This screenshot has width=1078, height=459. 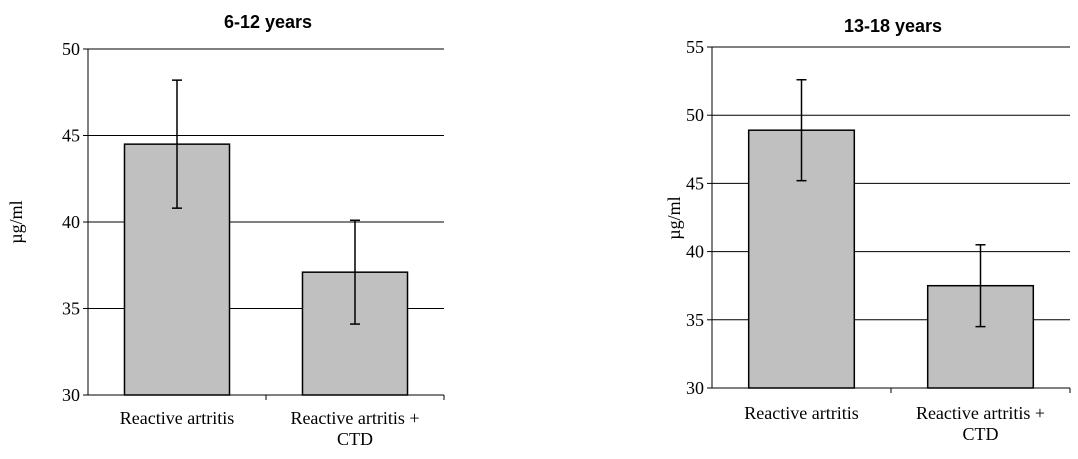 I want to click on y-tick-label: 55, so click(x=695, y=47).